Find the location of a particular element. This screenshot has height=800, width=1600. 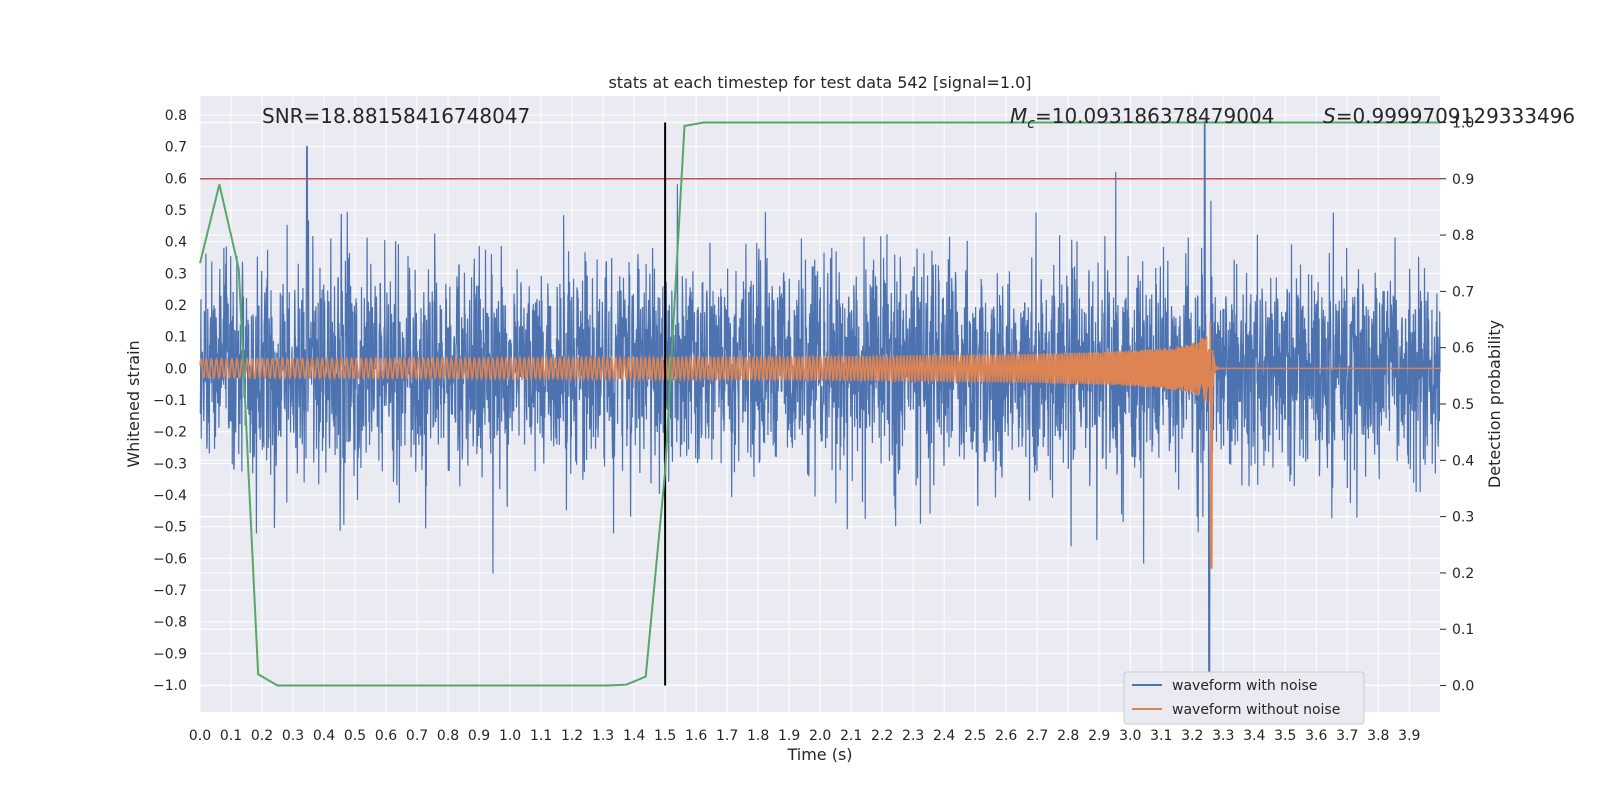

y2-axis-label: Detection probability is located at coordinates (1494, 404).